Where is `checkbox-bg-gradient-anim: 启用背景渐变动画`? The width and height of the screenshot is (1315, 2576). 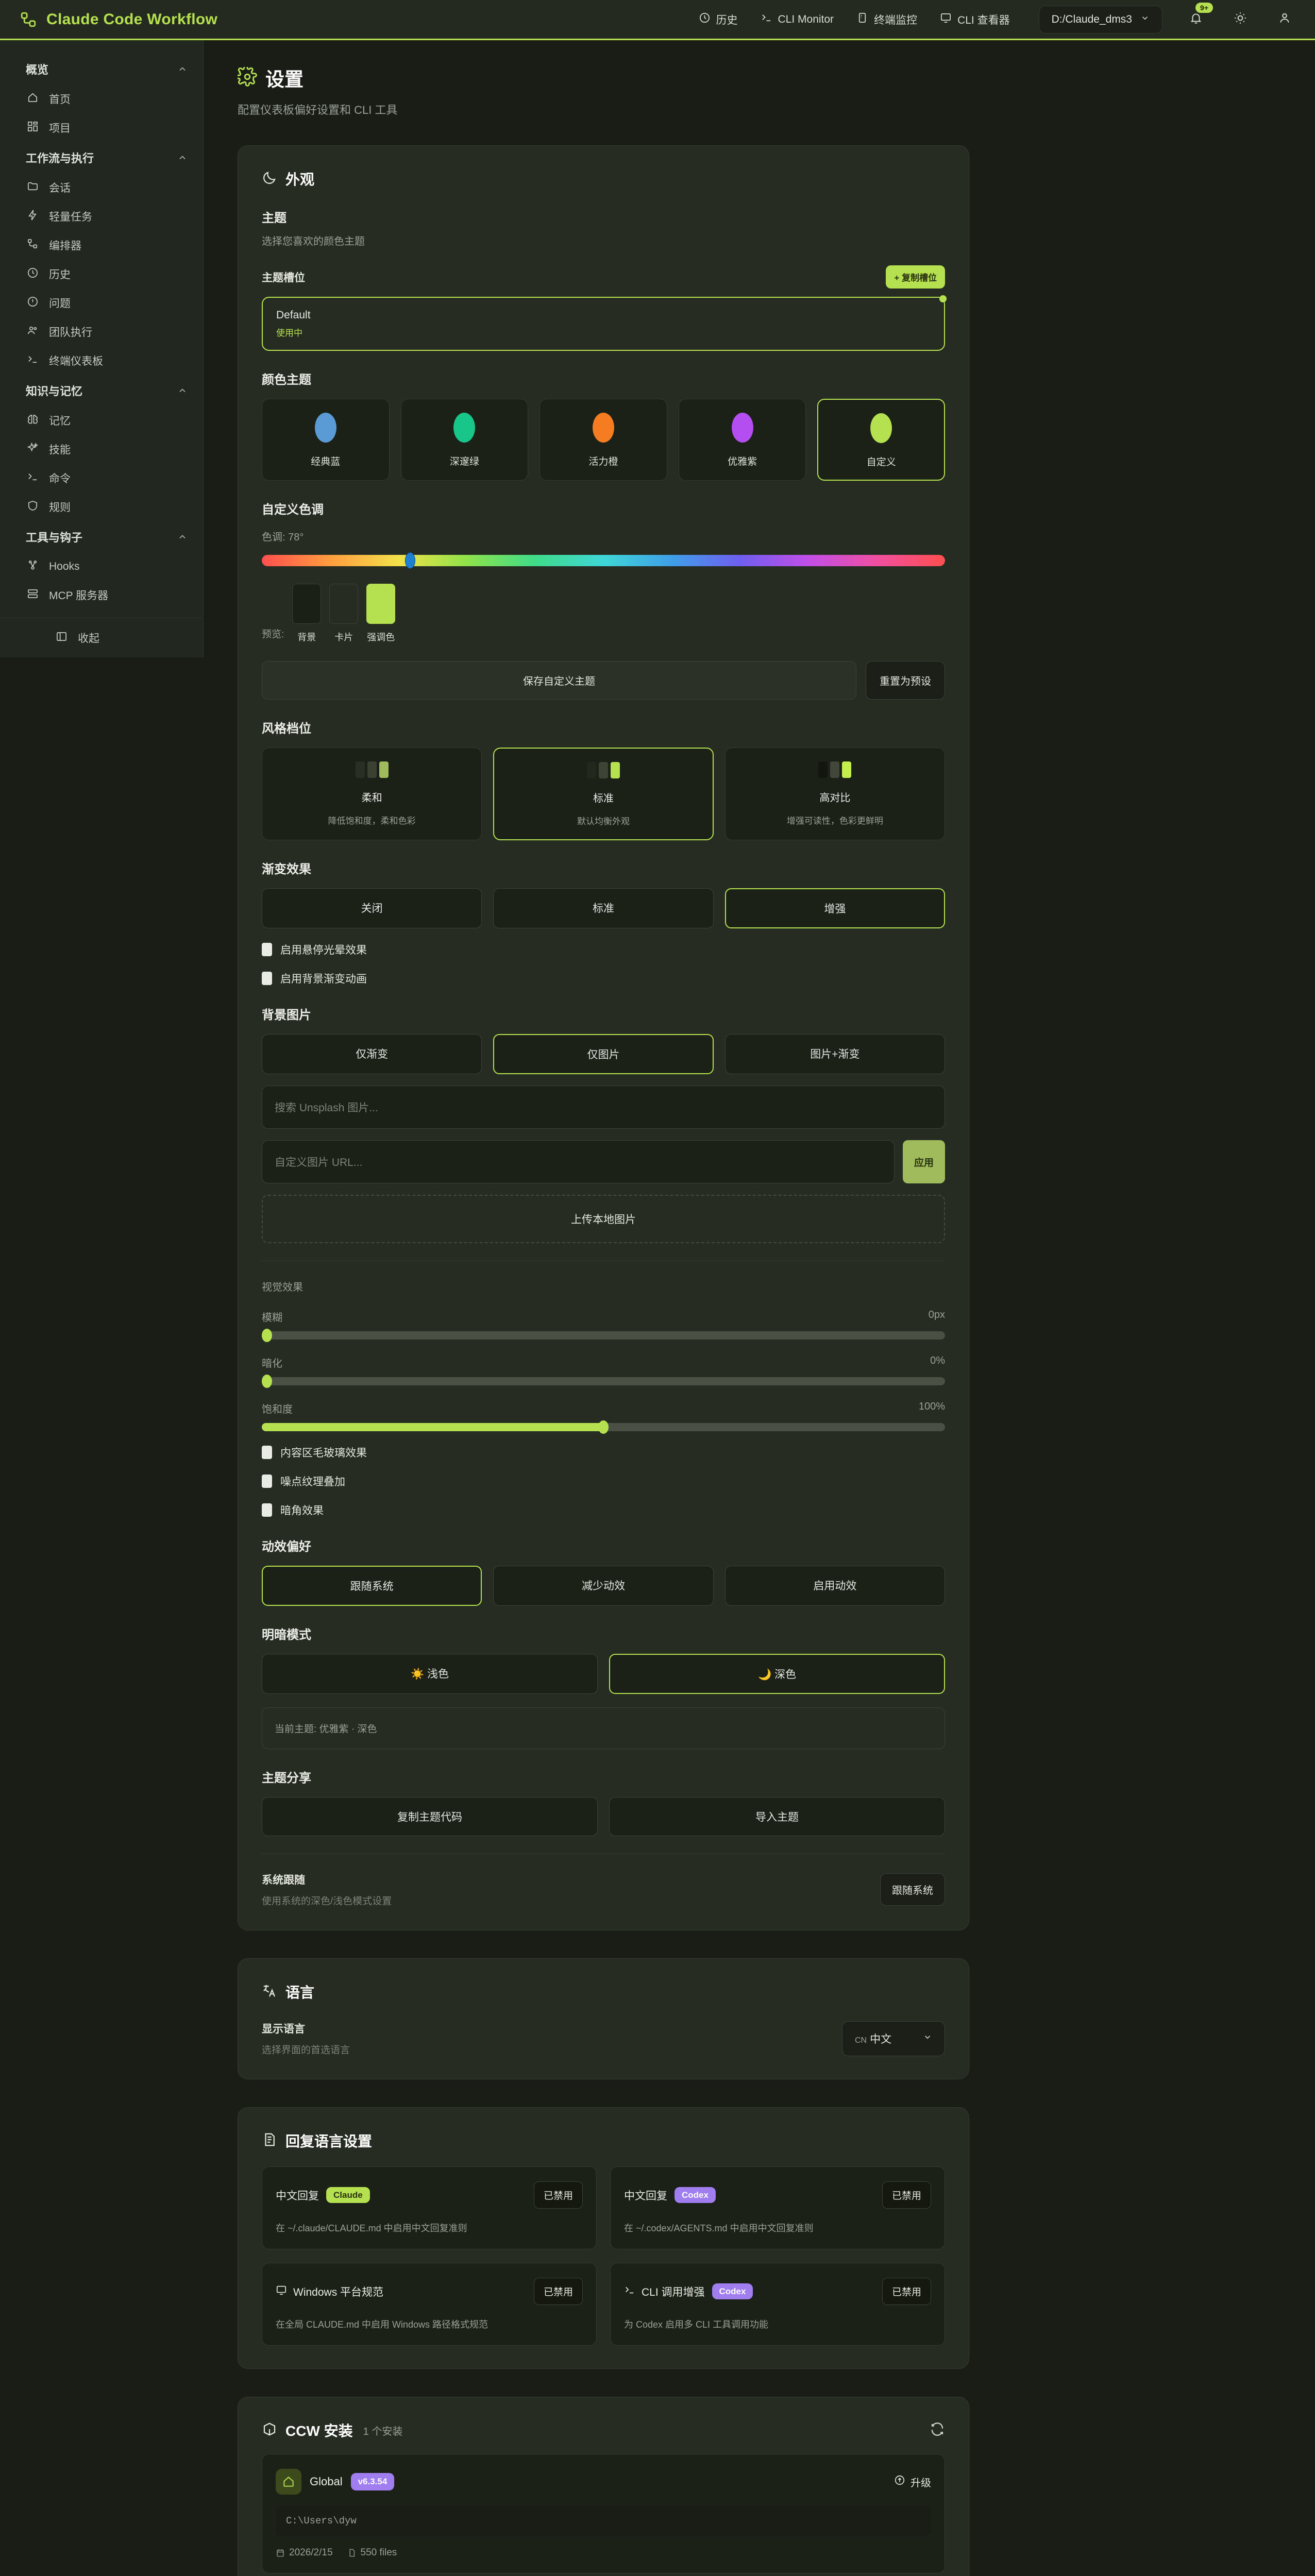 checkbox-bg-gradient-anim: 启用背景渐变动画 is located at coordinates (603, 979).